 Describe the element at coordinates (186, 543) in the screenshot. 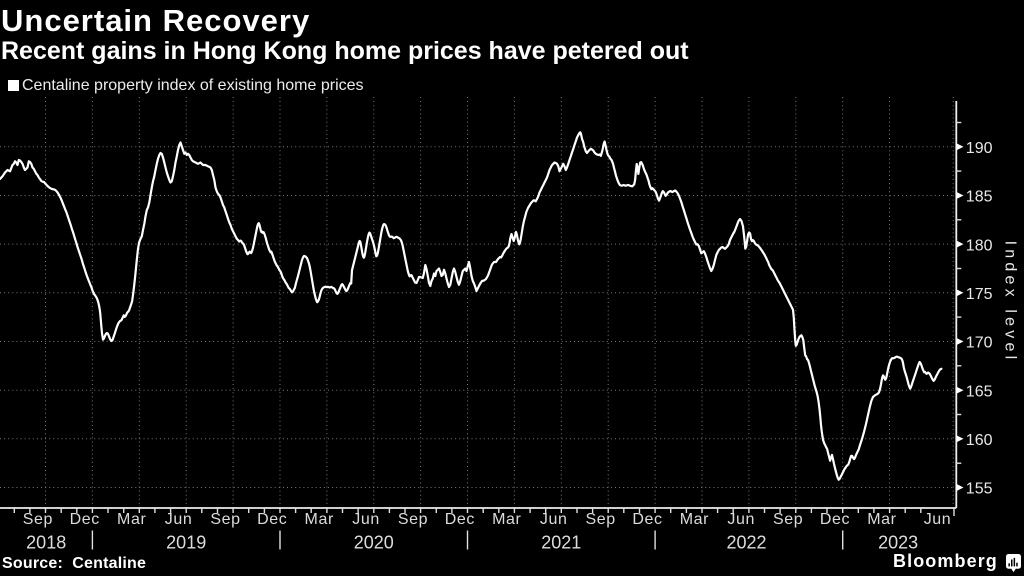

I see `svg-text: 2019` at that location.